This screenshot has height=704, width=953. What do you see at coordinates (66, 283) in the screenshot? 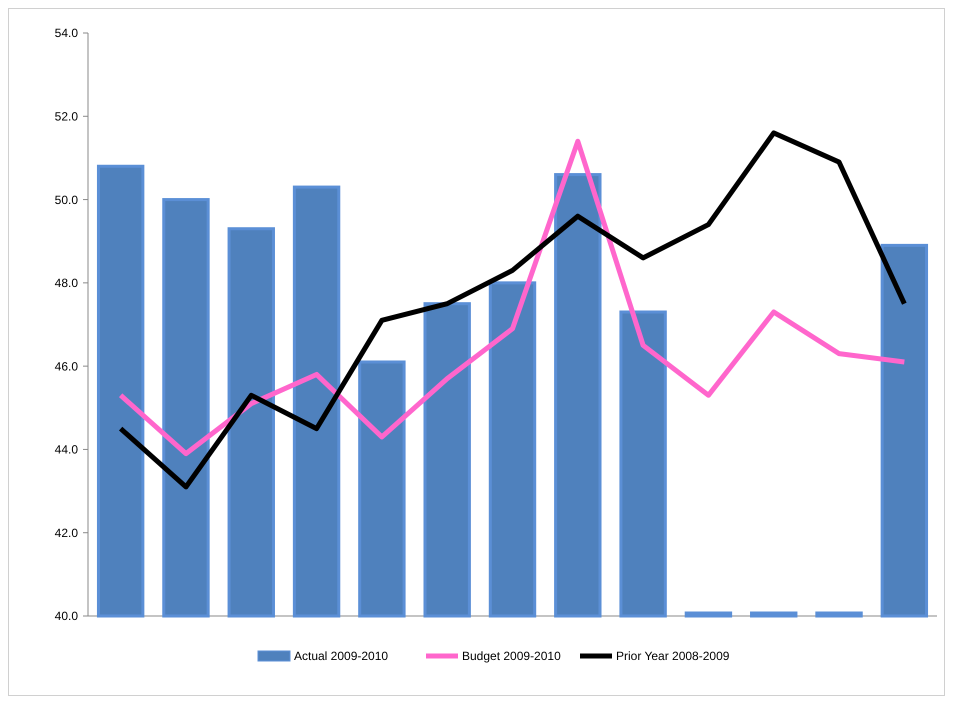
I see `y-tick-label: 48.0` at bounding box center [66, 283].